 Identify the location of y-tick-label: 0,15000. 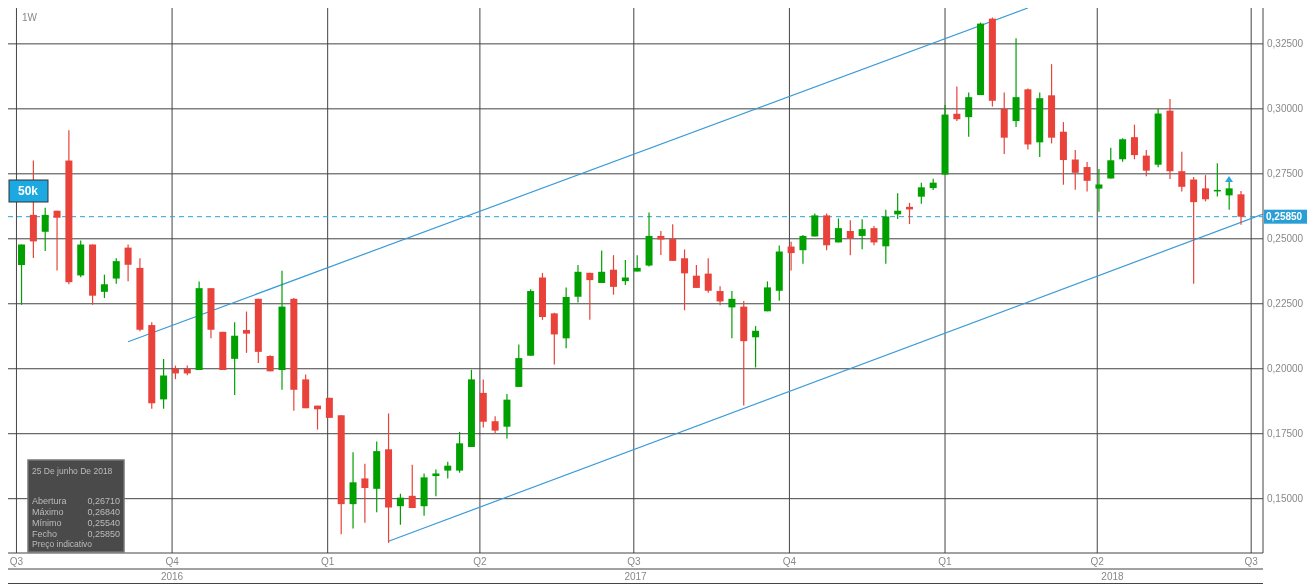
(1285, 499).